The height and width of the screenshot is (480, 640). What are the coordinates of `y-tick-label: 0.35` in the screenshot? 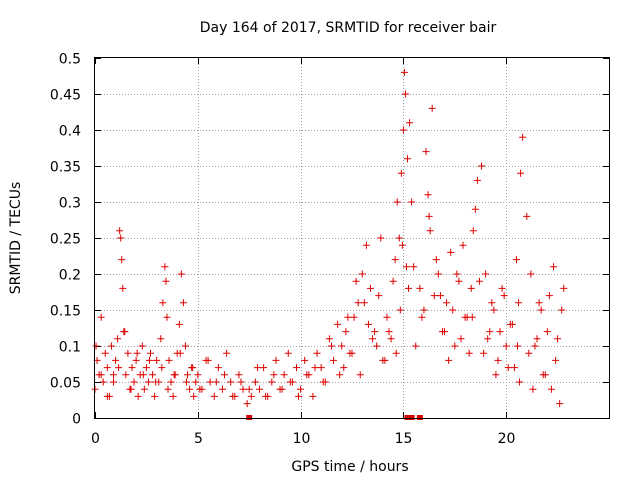 It's located at (65, 168).